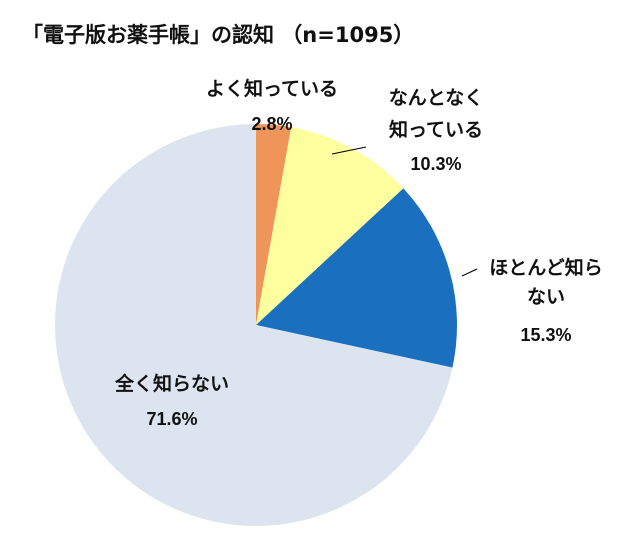 The width and height of the screenshot is (640, 541). Describe the element at coordinates (272, 88) in the screenshot. I see `slice-label: よく知っている` at that location.